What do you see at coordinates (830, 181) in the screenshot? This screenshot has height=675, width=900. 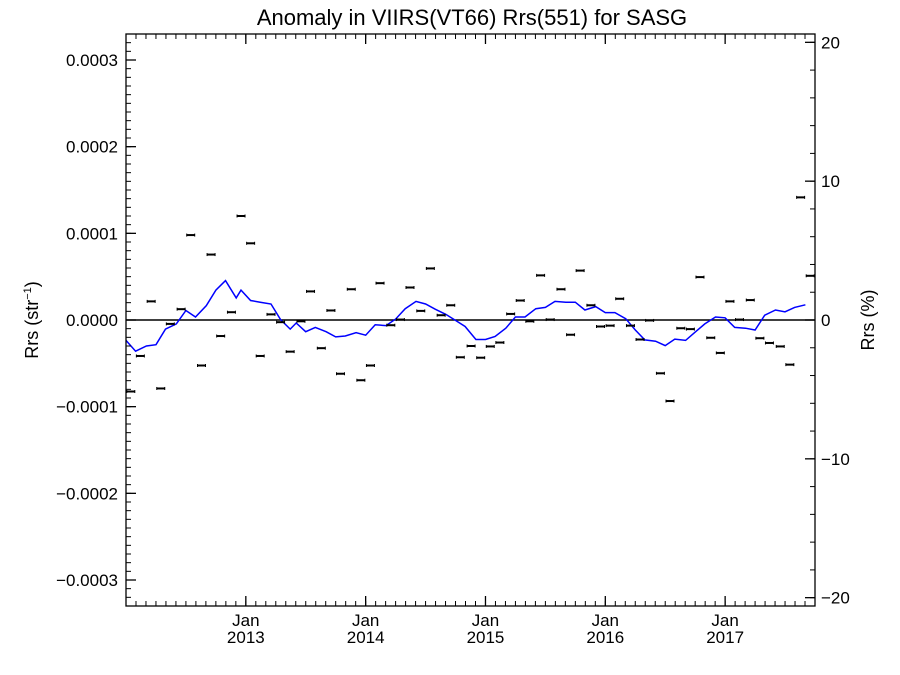 I see `y2-tick-label: 10` at bounding box center [830, 181].